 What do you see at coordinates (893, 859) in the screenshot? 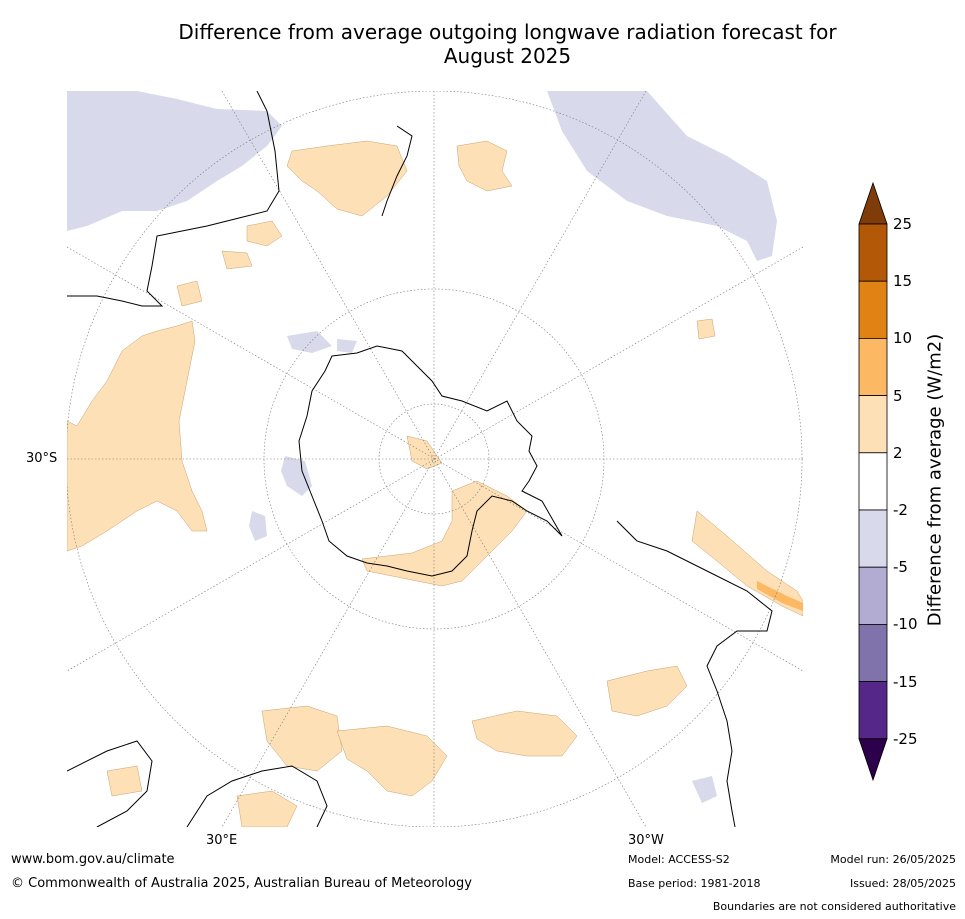
I see `footer-model-run: Model run: 26/05/2025` at bounding box center [893, 859].